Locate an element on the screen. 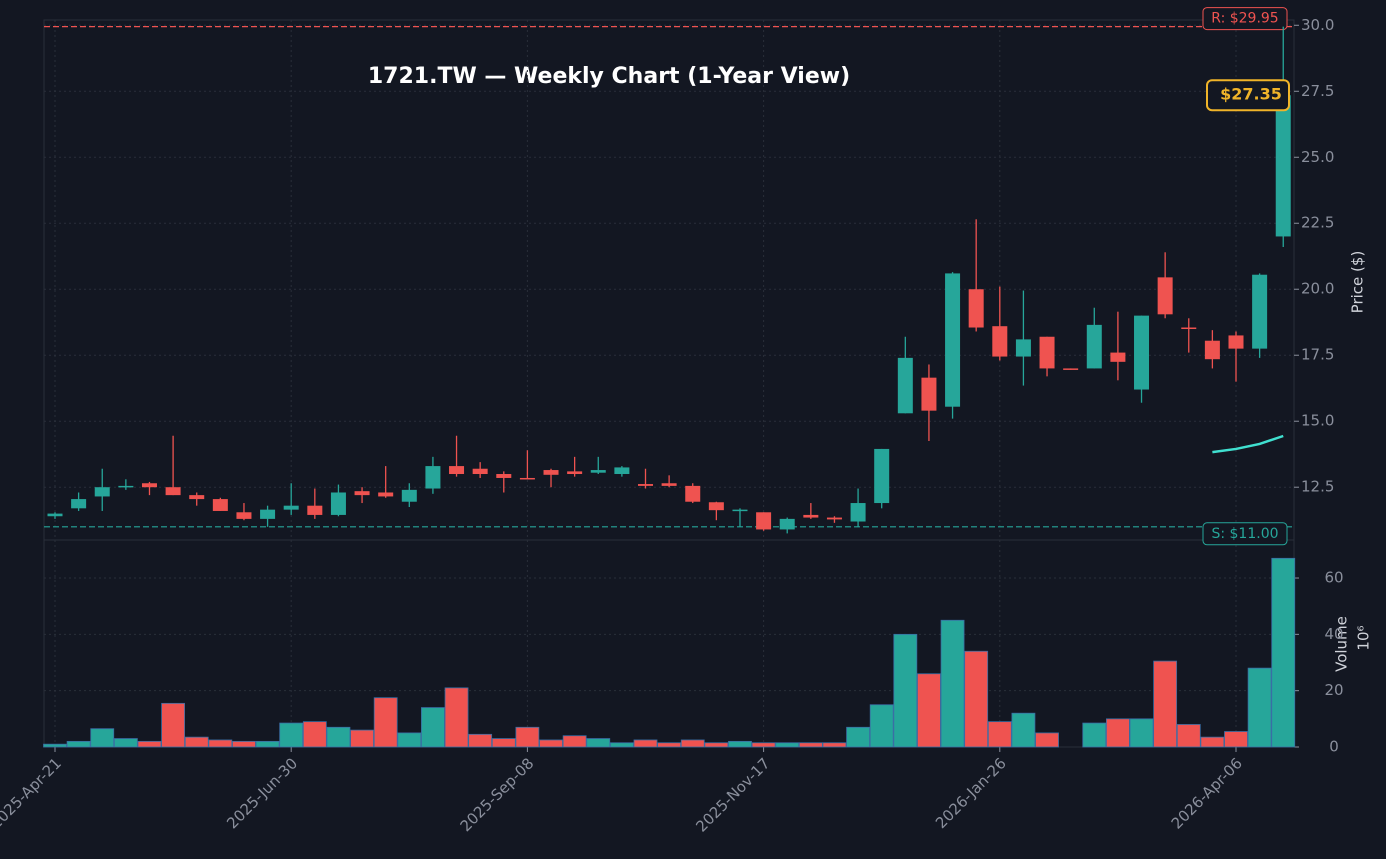  y-tick-label: 25.0 is located at coordinates (1317, 157).